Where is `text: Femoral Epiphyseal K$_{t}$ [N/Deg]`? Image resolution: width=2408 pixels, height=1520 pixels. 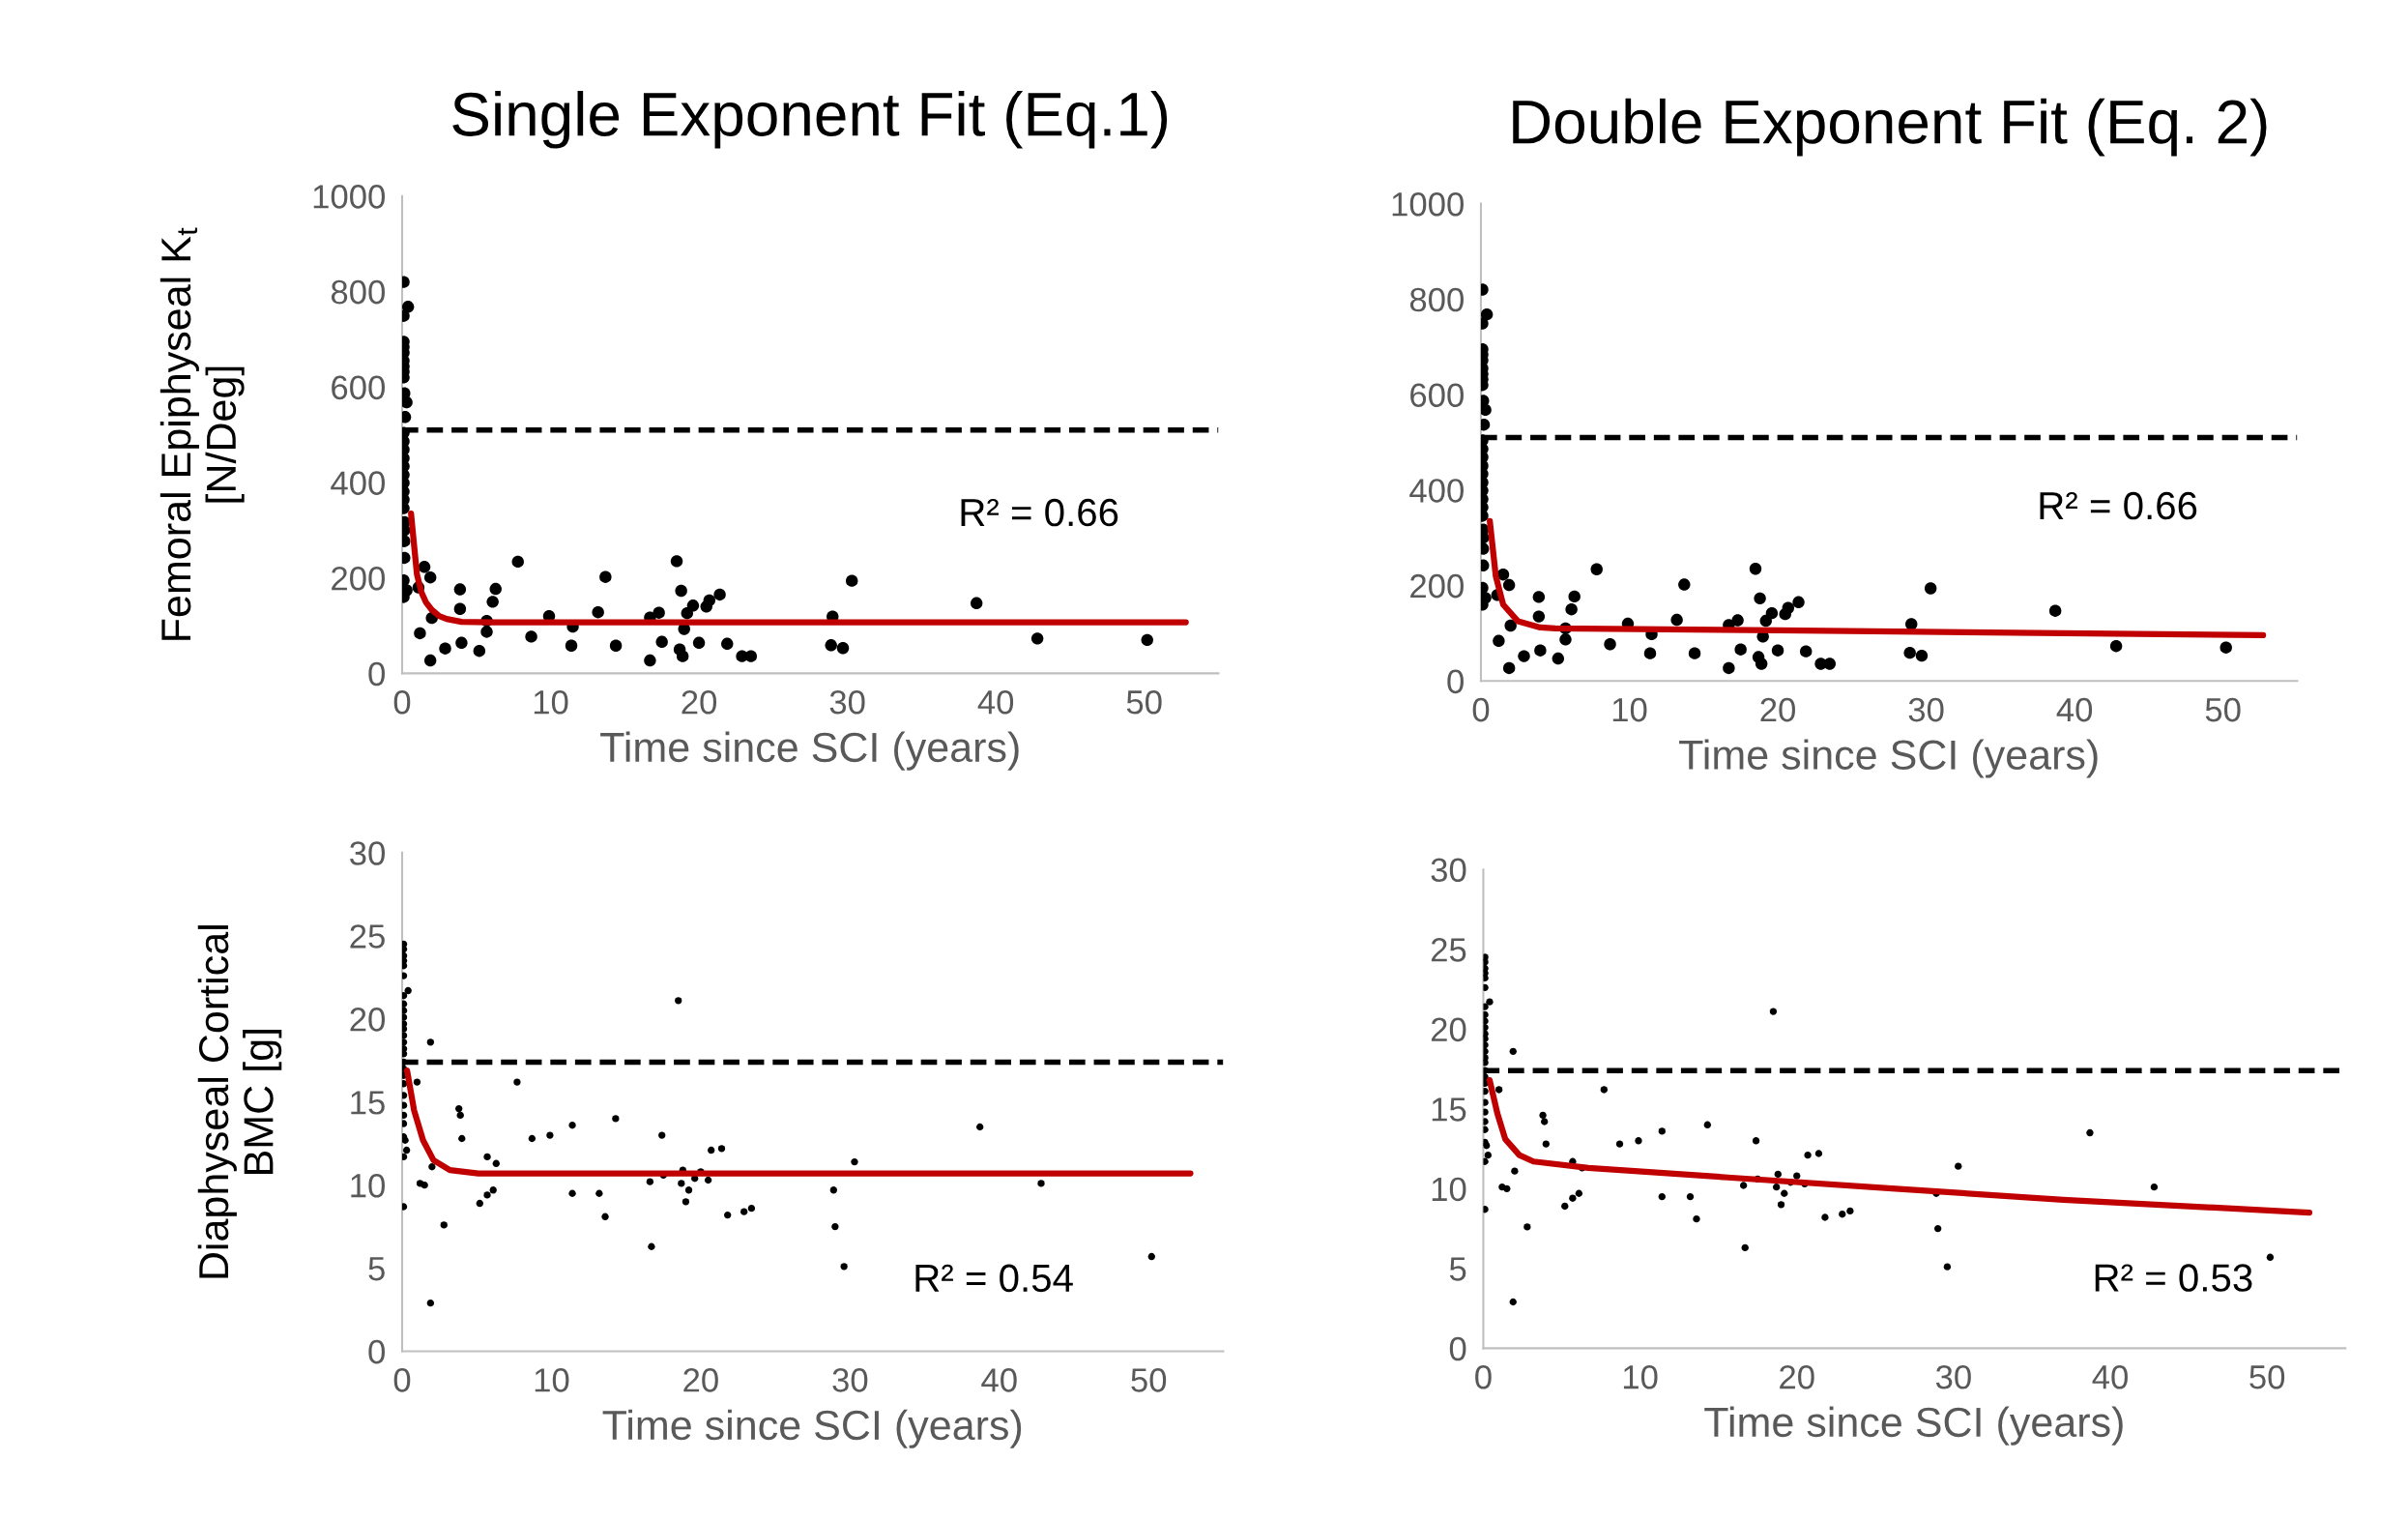 text: Femoral Epiphyseal K$_{t}$ [N/Deg] is located at coordinates (202, 433).